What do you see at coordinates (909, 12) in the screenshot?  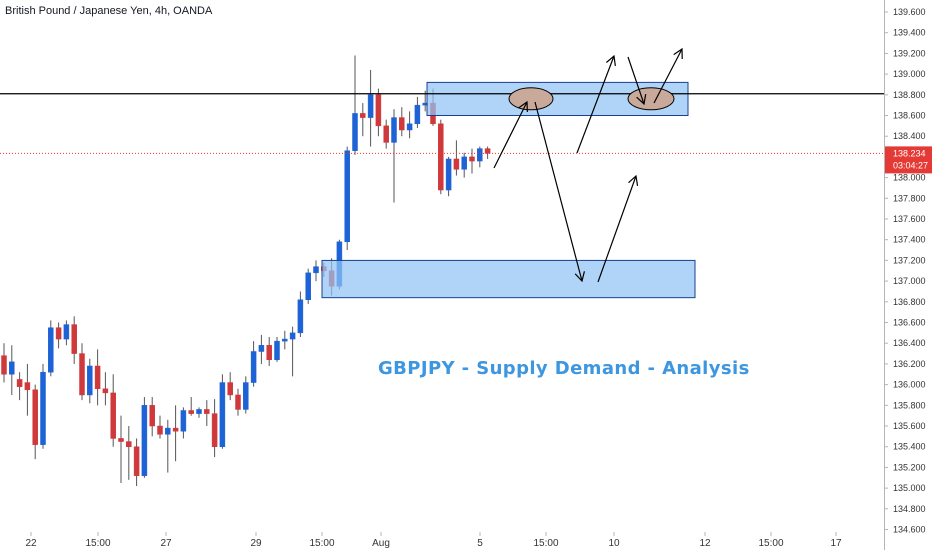 I see `price-tick-label: 139.600` at bounding box center [909, 12].